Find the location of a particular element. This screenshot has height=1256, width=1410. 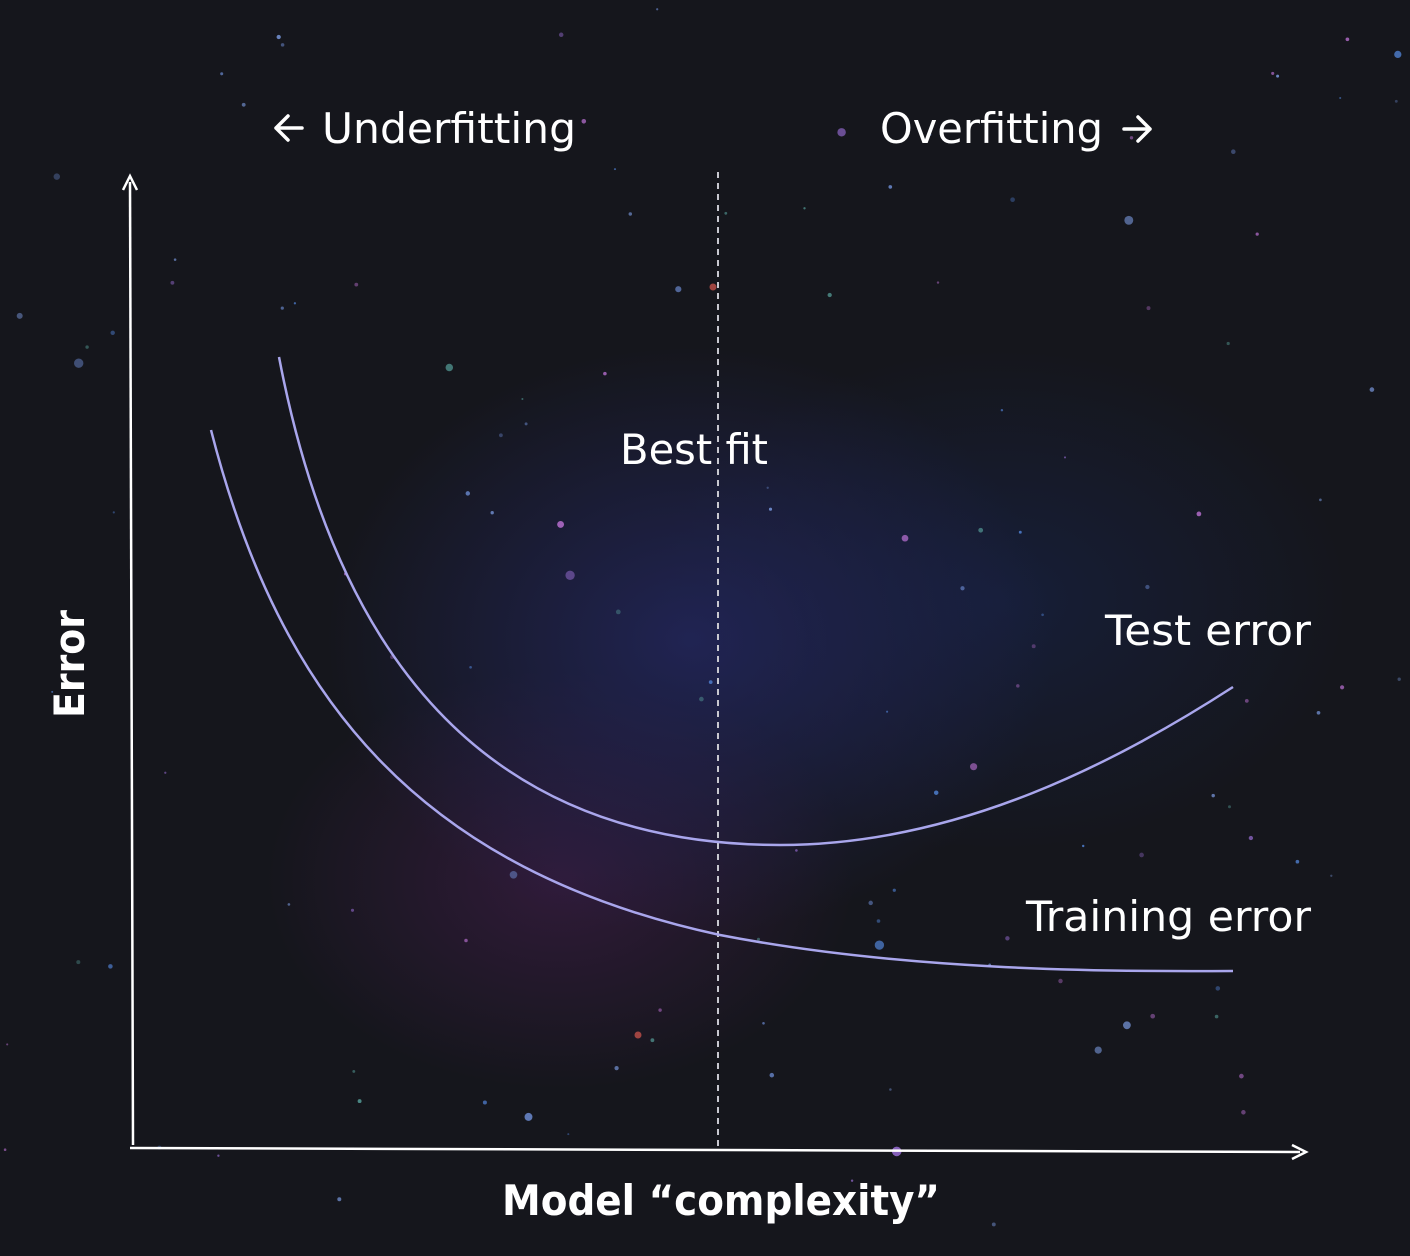

y-axis is located at coordinates (130, 659).